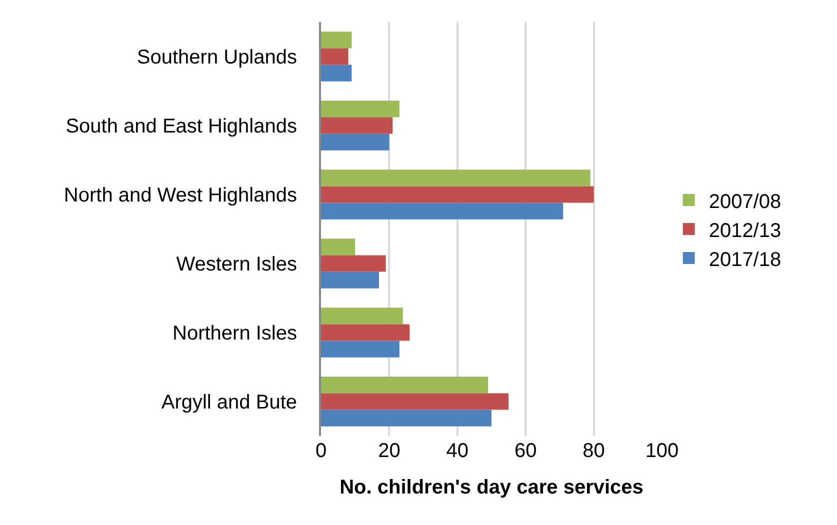 The image size is (837, 525). Describe the element at coordinates (236, 265) in the screenshot. I see `y-tick-label: Western Isles` at that location.